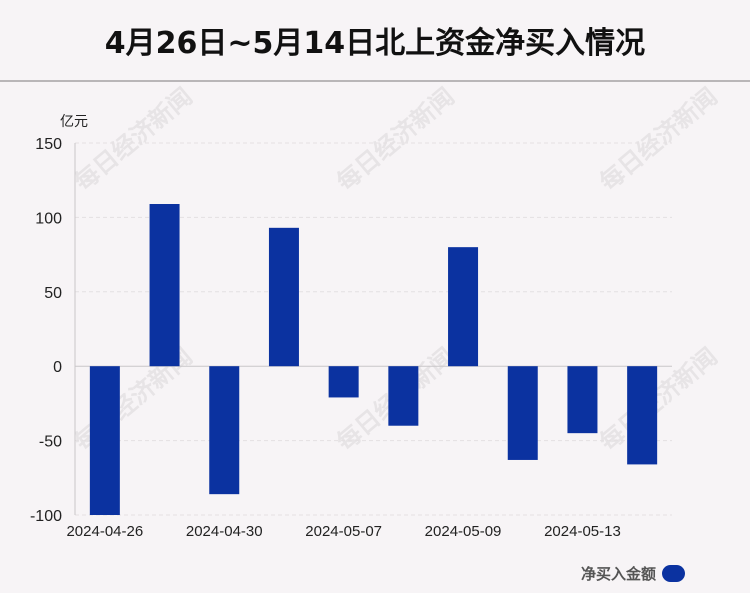  Describe the element at coordinates (50, 442) in the screenshot. I see `y-tick-label: -50` at that location.